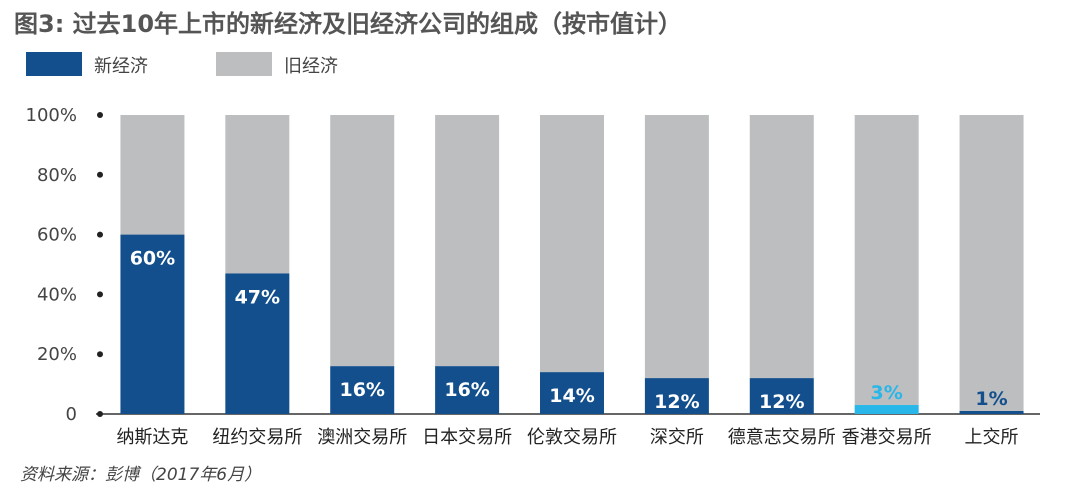 This screenshot has height=489, width=1080. What do you see at coordinates (57, 354) in the screenshot?
I see `y-tick-label: 20%` at bounding box center [57, 354].